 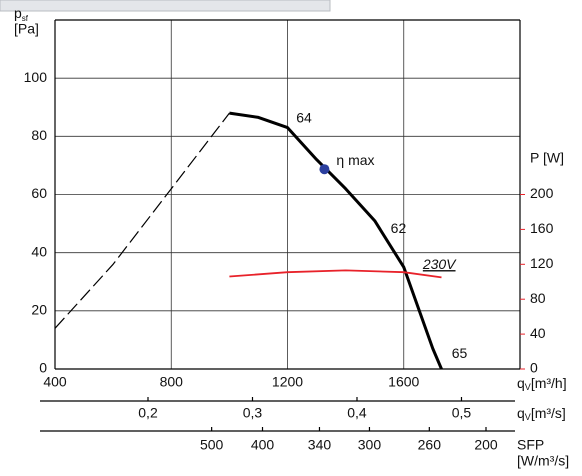 What do you see at coordinates (439, 264) in the screenshot?
I see `curve-label: 230V` at bounding box center [439, 264].